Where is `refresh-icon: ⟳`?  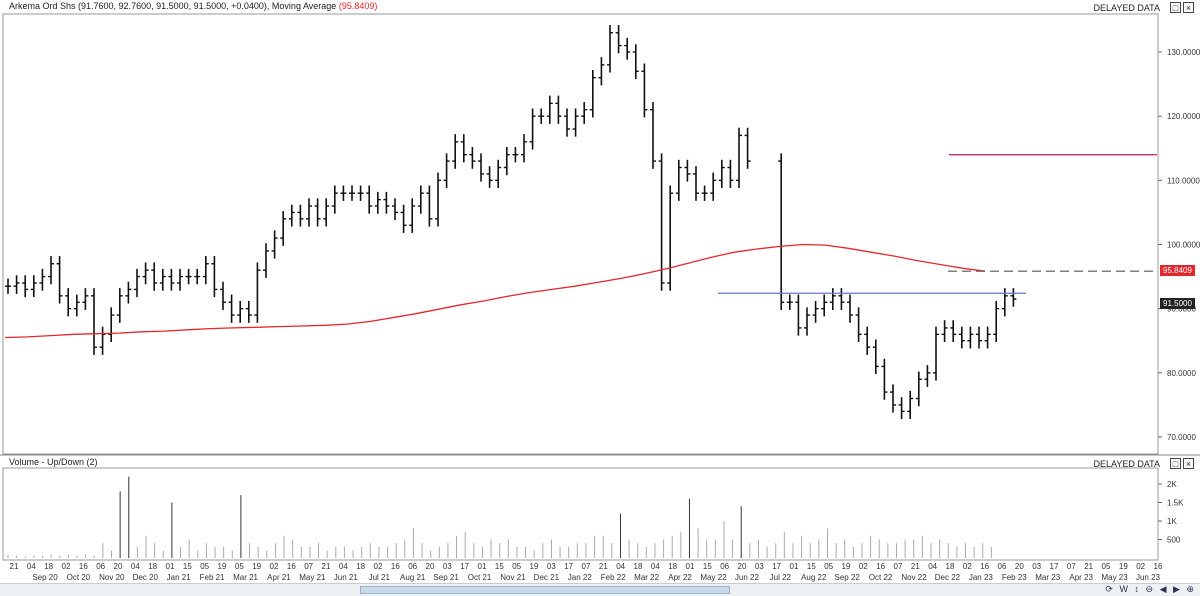 refresh-icon: ⟳ is located at coordinates (1110, 589).